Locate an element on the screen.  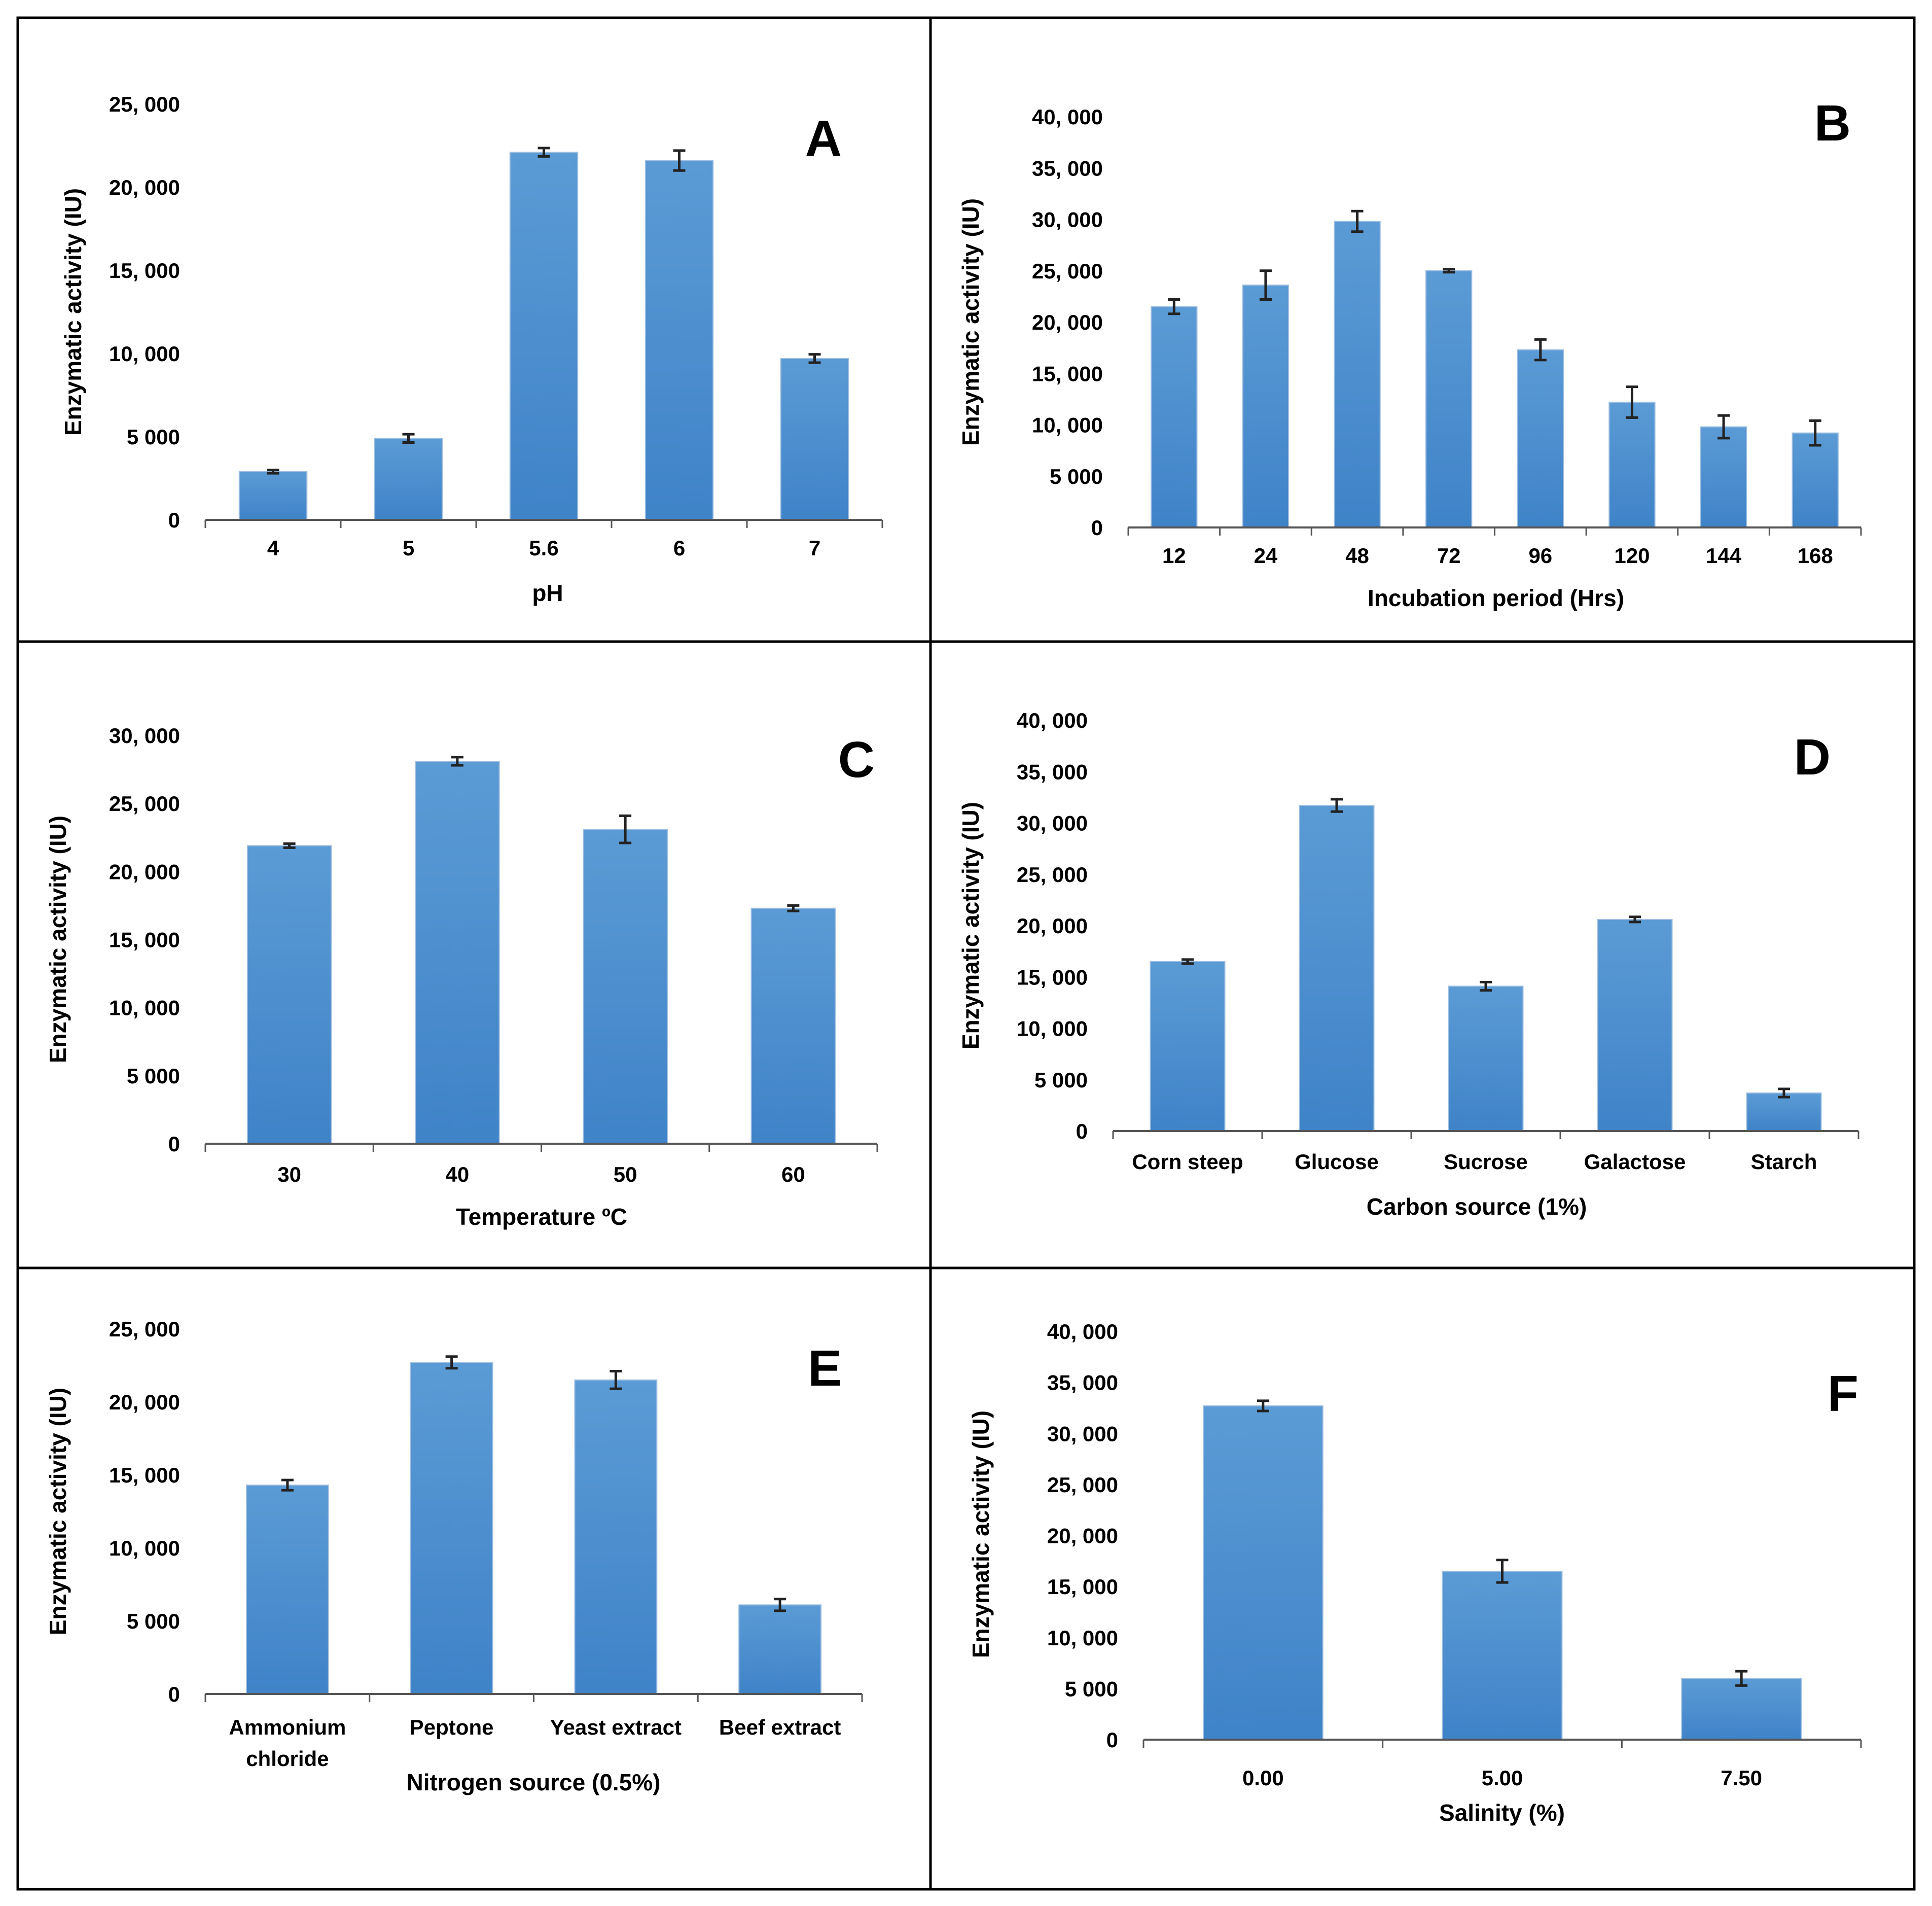
panel-c-y-tick-label-4: 20, 000 is located at coordinates (144, 872).